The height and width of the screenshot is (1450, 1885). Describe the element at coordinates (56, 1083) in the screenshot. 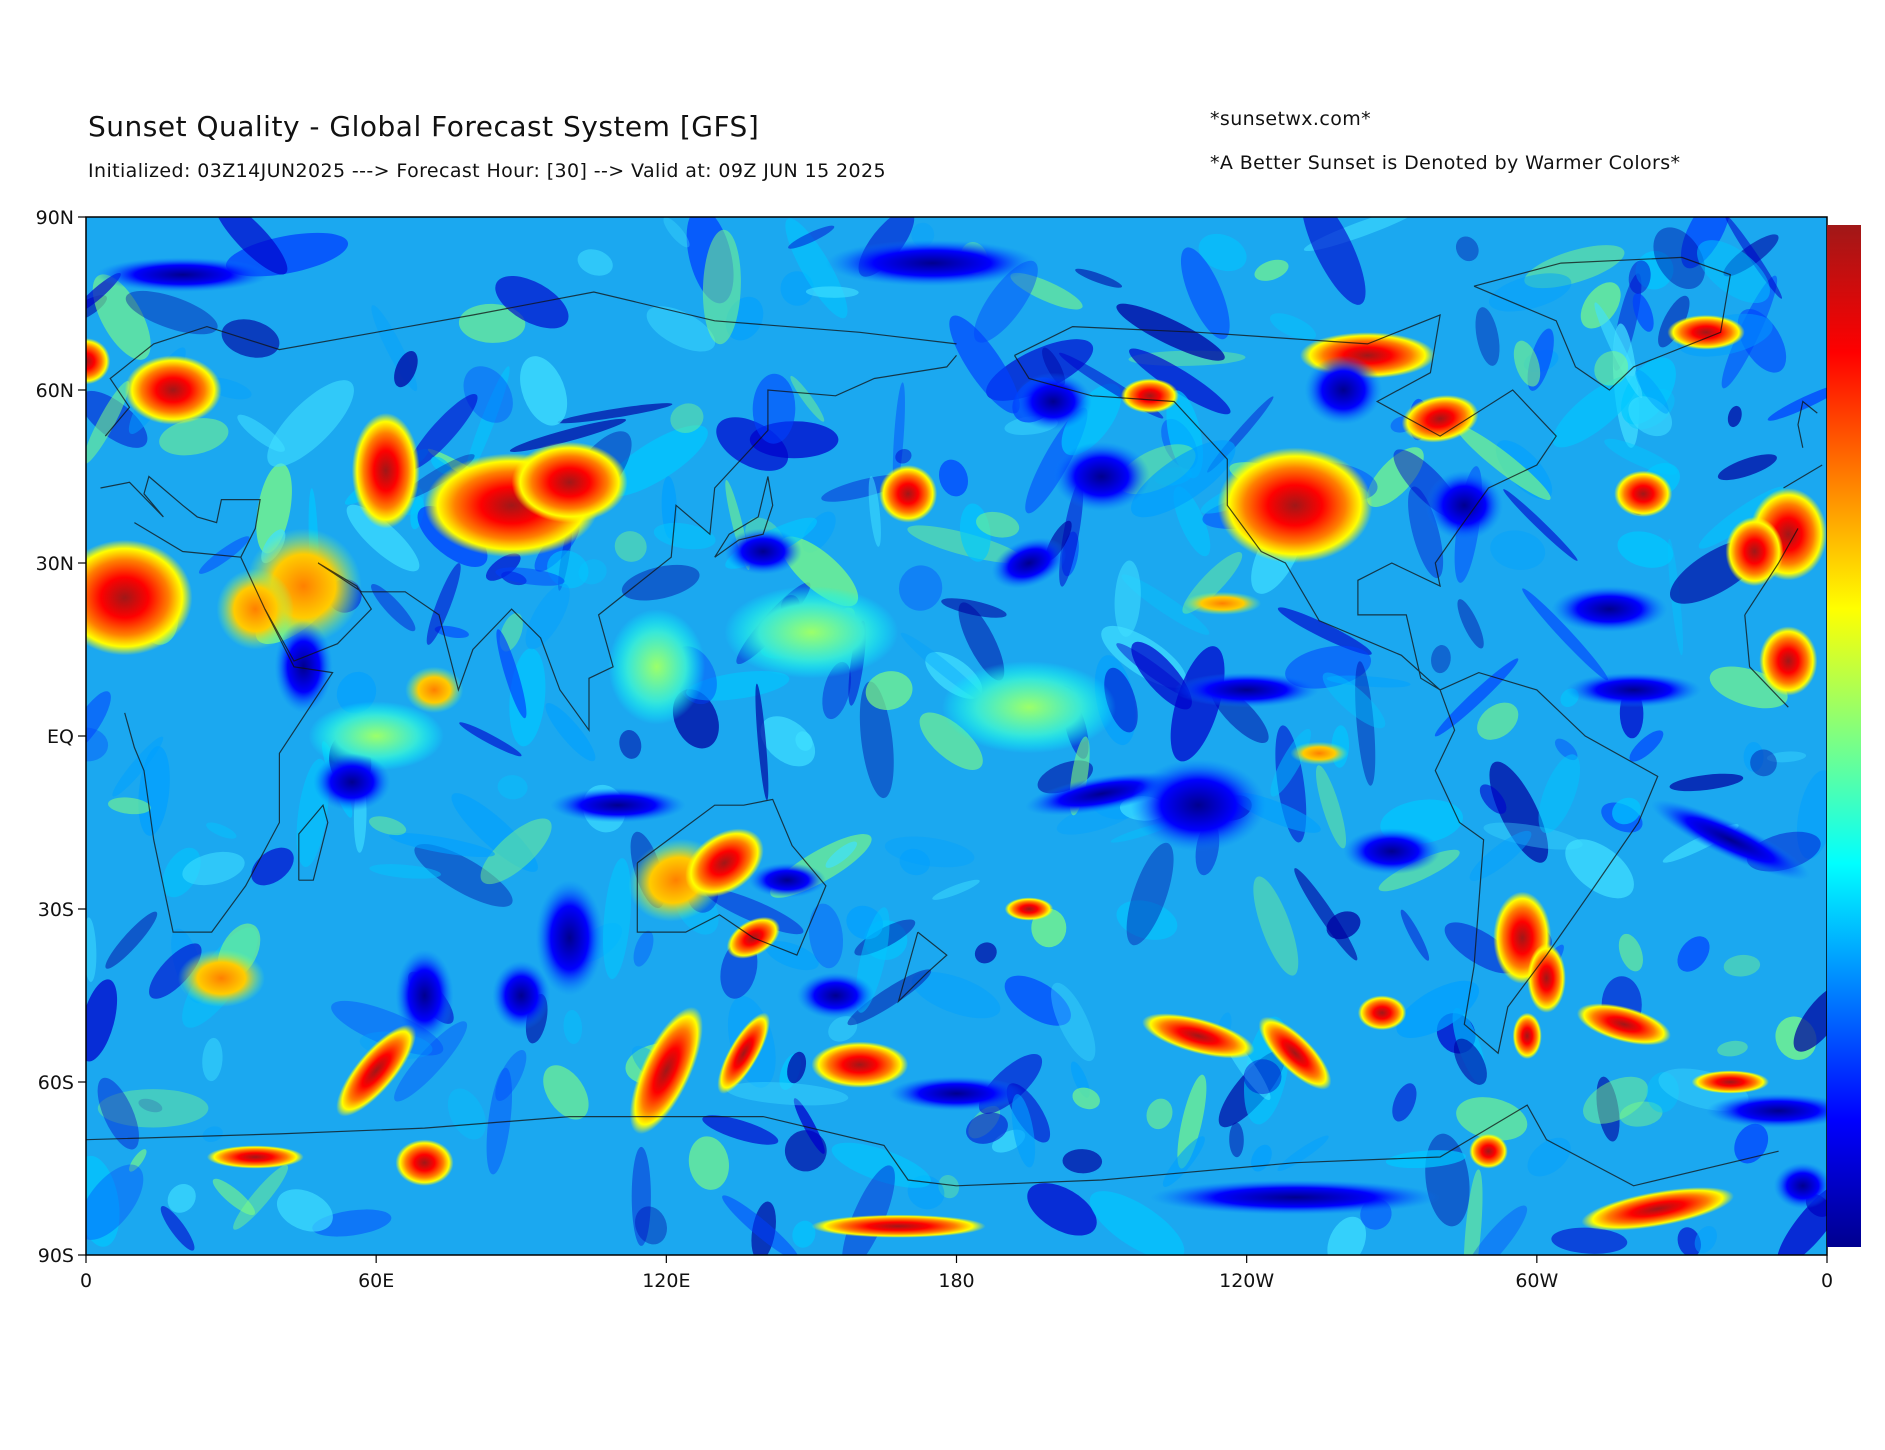

I see `lat-tick-label: 60S` at that location.